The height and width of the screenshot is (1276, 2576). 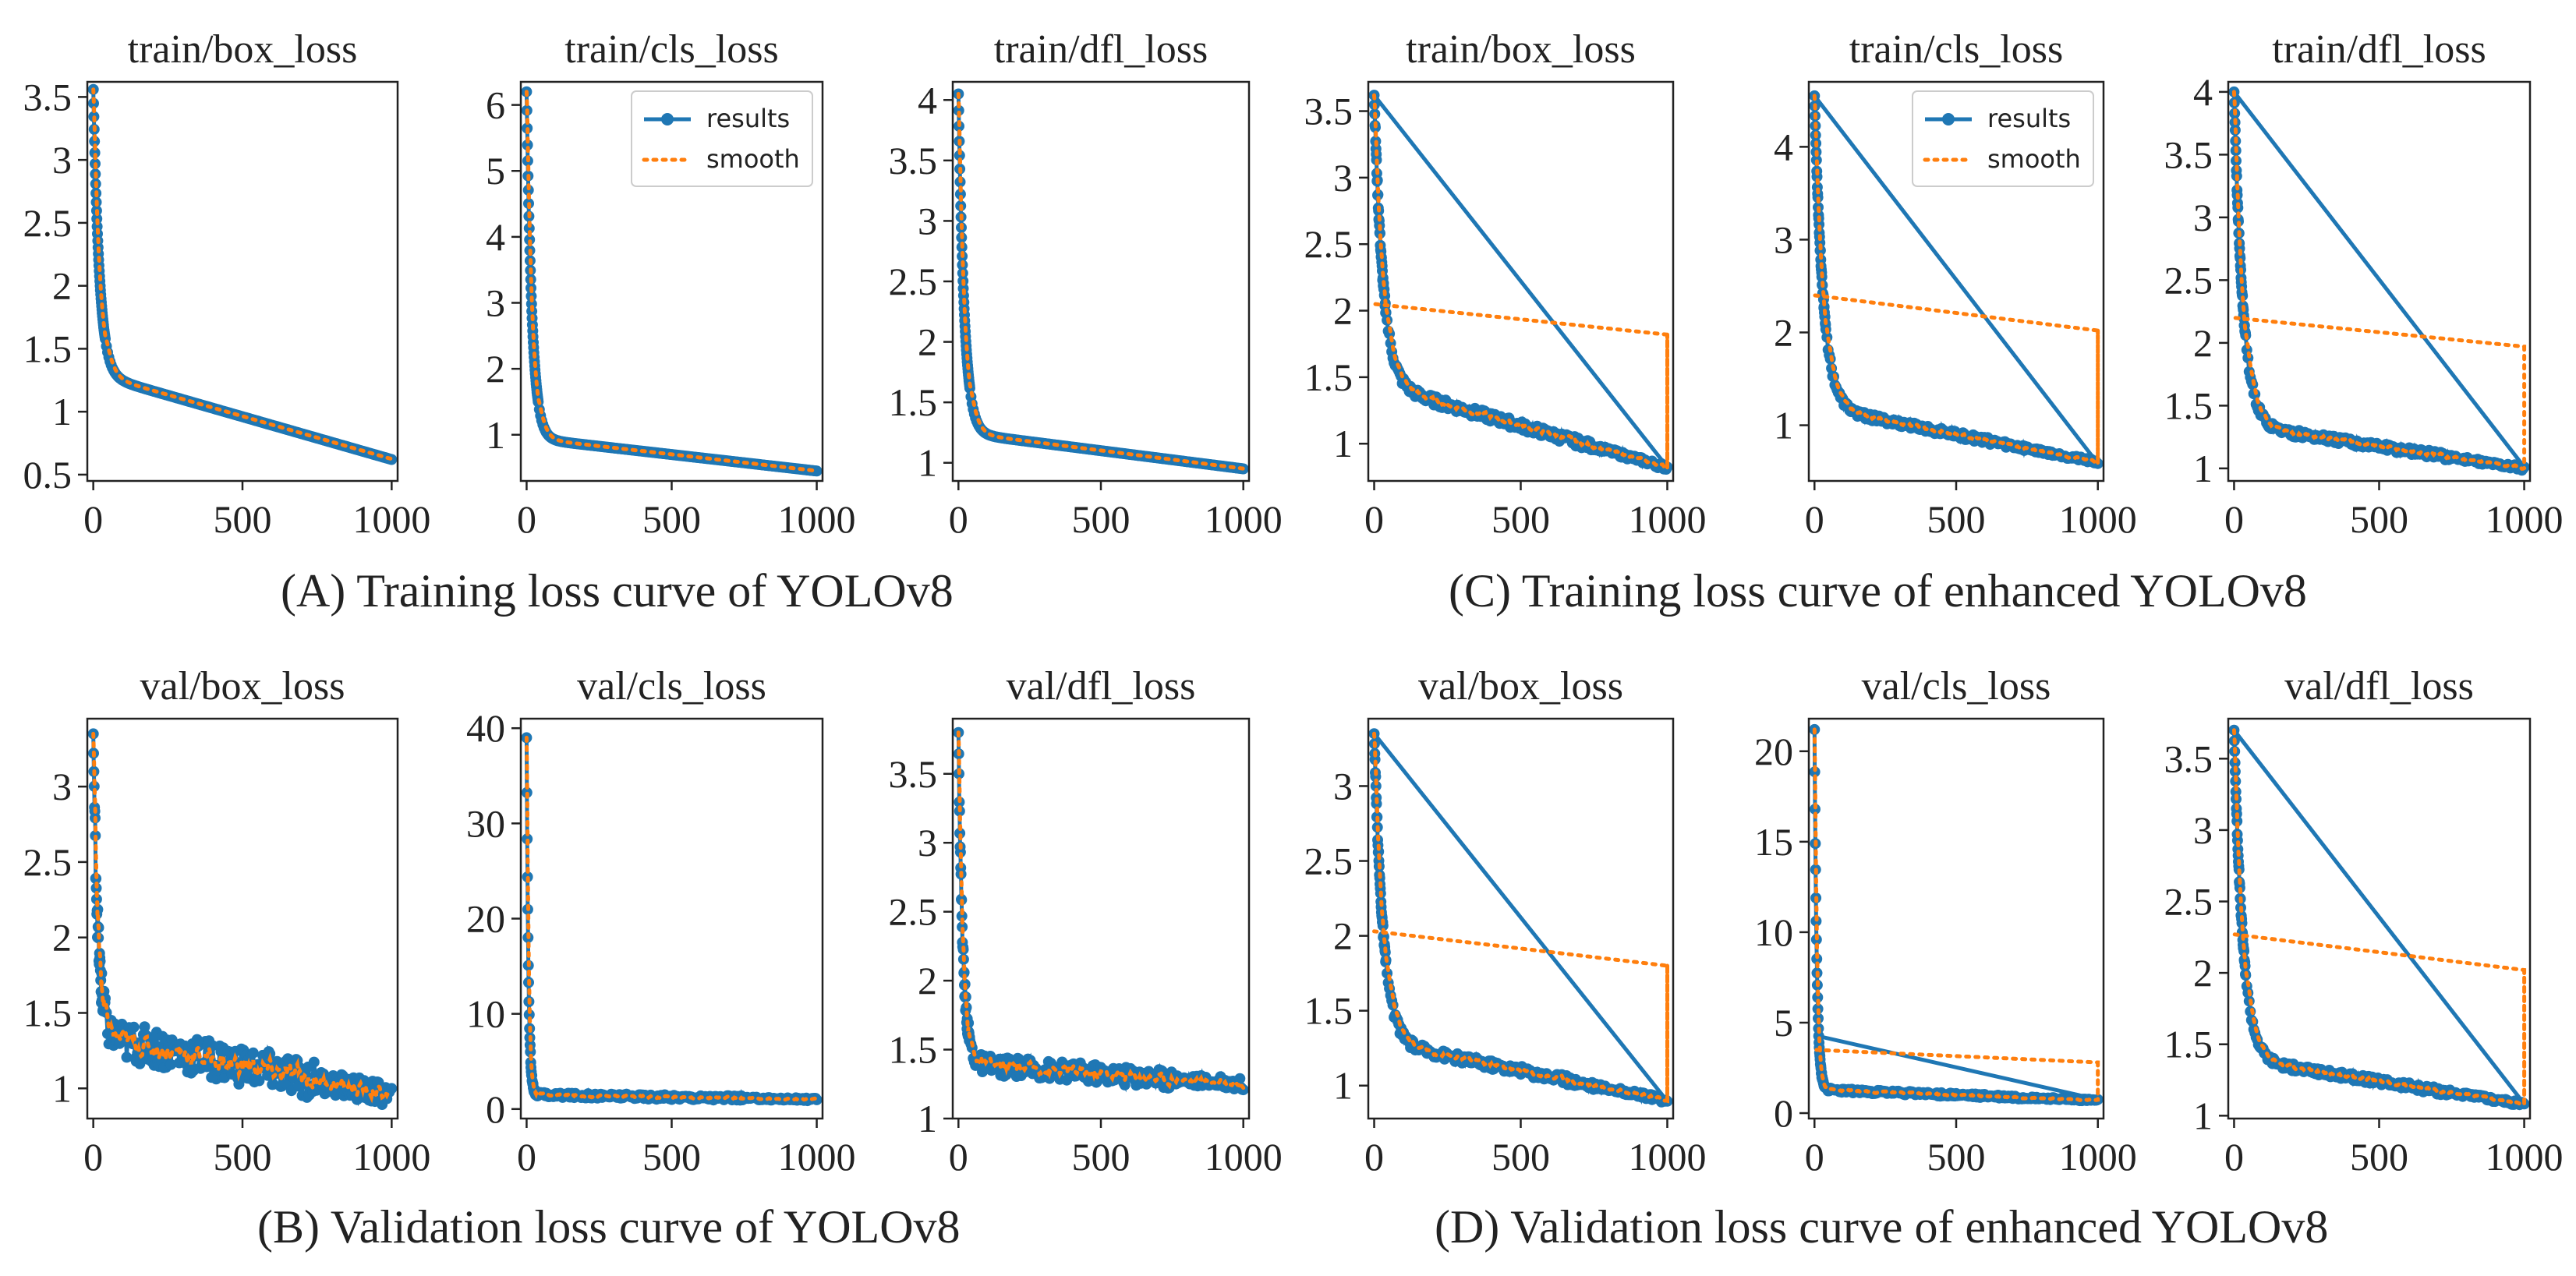 I want to click on subplot-d2: val/cls_loss 0 500 1000 0 5 10 15 20, so click(x=1945, y=921).